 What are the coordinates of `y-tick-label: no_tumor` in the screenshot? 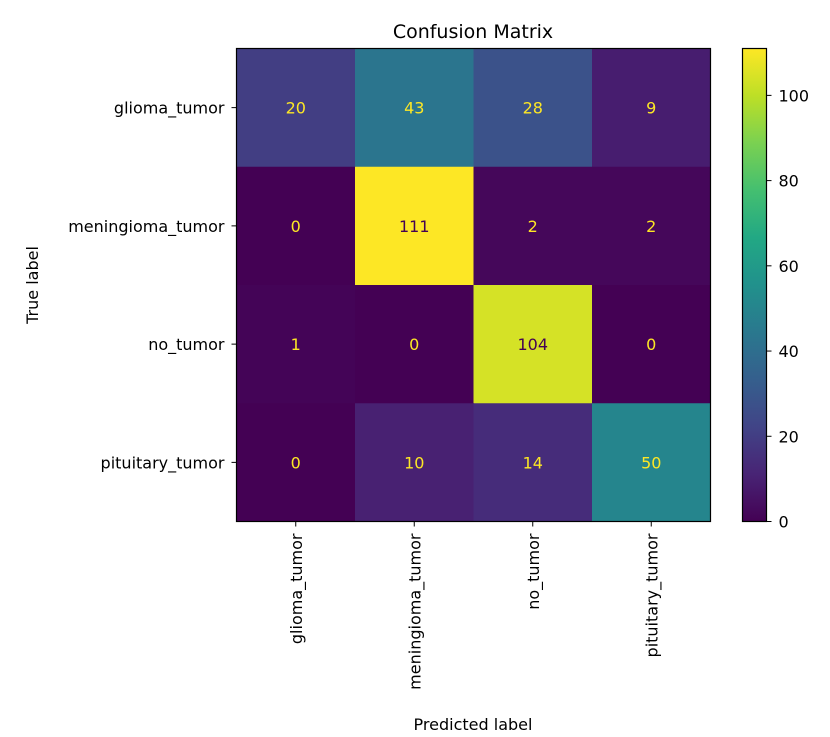 It's located at (186, 345).